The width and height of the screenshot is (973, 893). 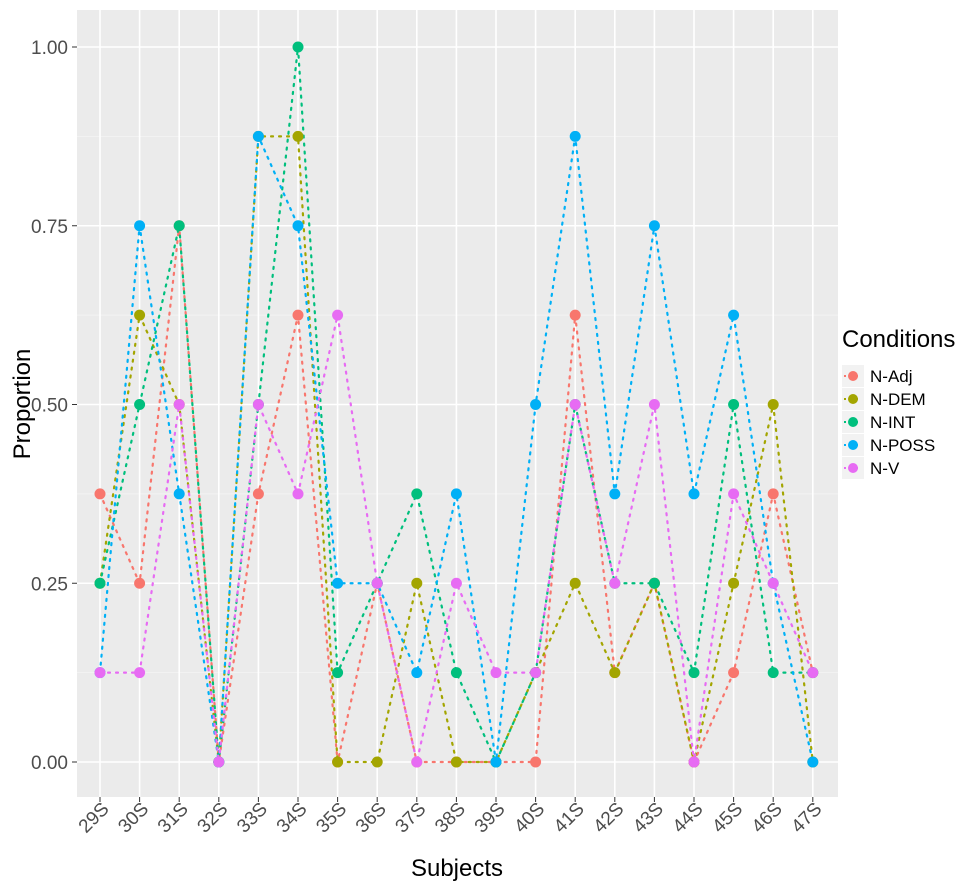 What do you see at coordinates (902, 445) in the screenshot?
I see `legend-label: N-POSS` at bounding box center [902, 445].